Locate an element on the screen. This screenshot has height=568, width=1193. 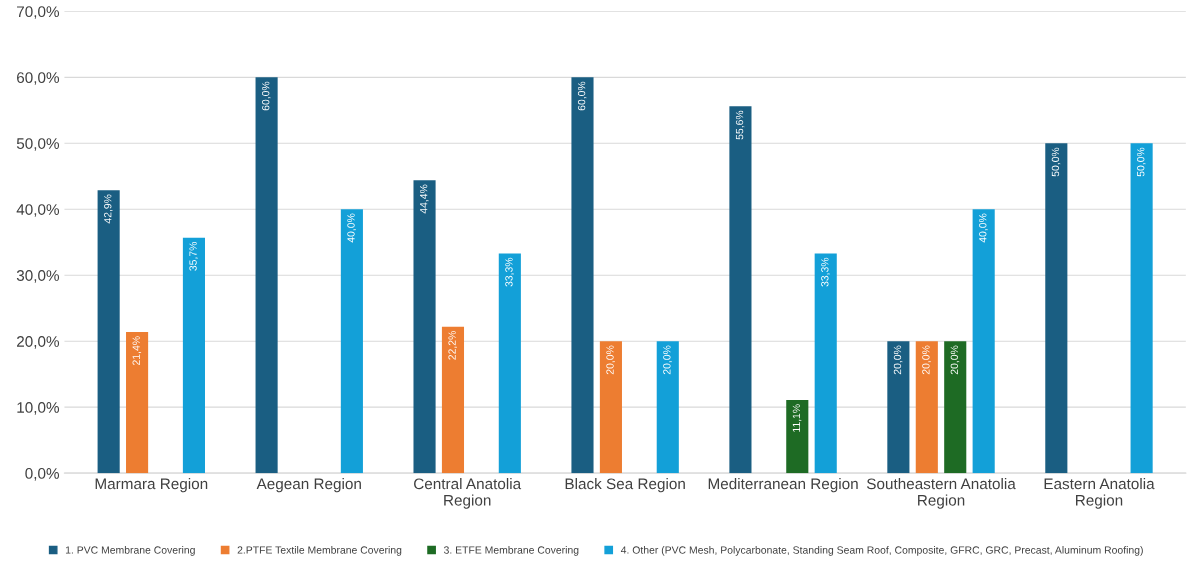
legend-label: 1. PVC Membrane Covering is located at coordinates (130, 551).